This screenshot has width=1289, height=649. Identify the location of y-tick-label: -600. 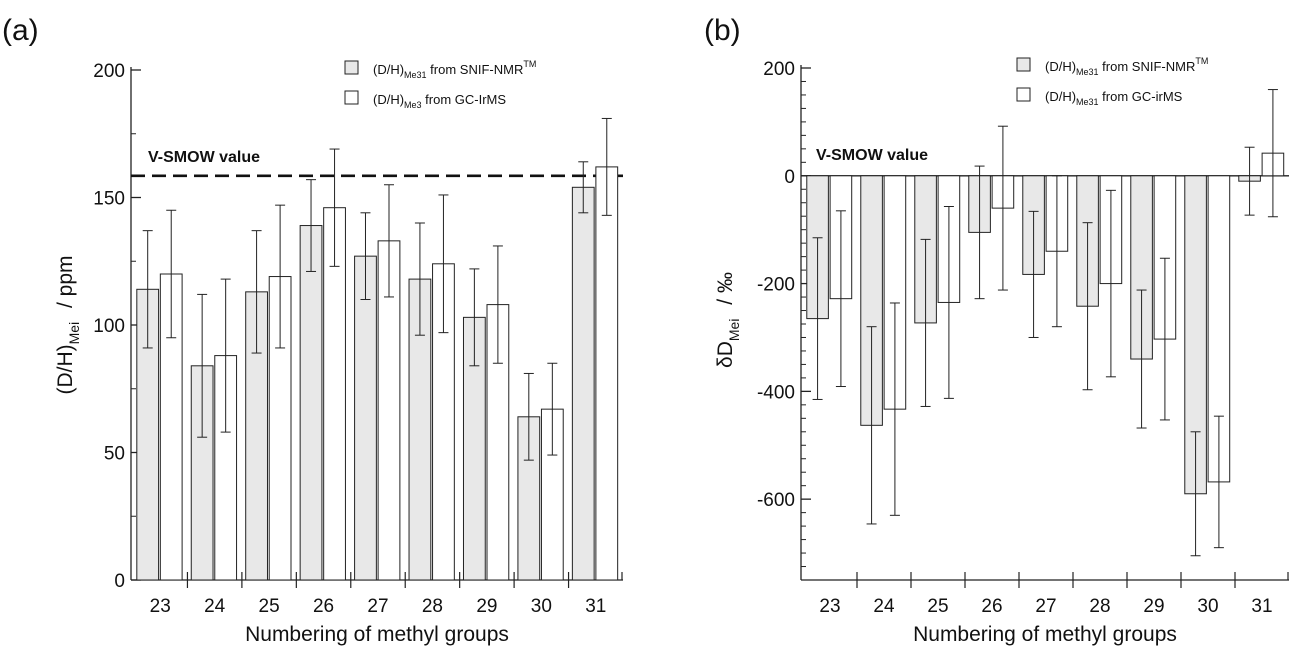
(776, 500).